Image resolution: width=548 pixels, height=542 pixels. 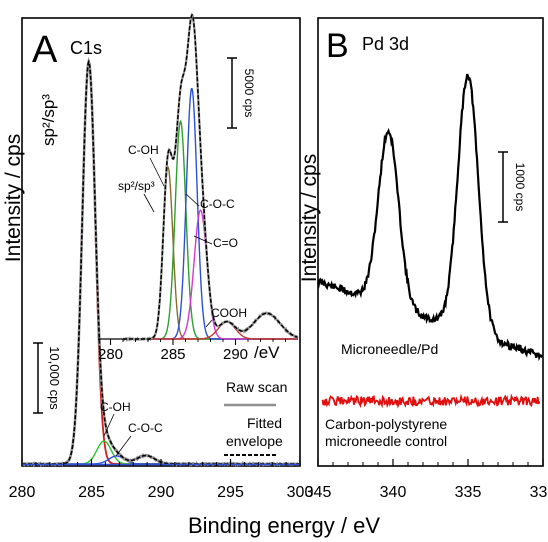 I want to click on legend-raw-label: Raw scan, so click(x=256, y=387).